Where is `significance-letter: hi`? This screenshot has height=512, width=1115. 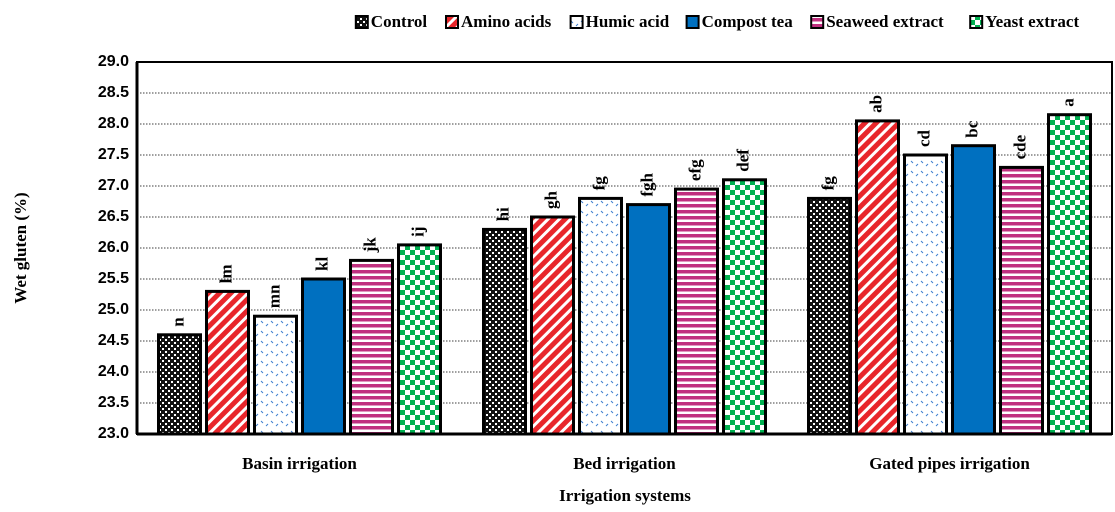 significance-letter: hi is located at coordinates (502, 214).